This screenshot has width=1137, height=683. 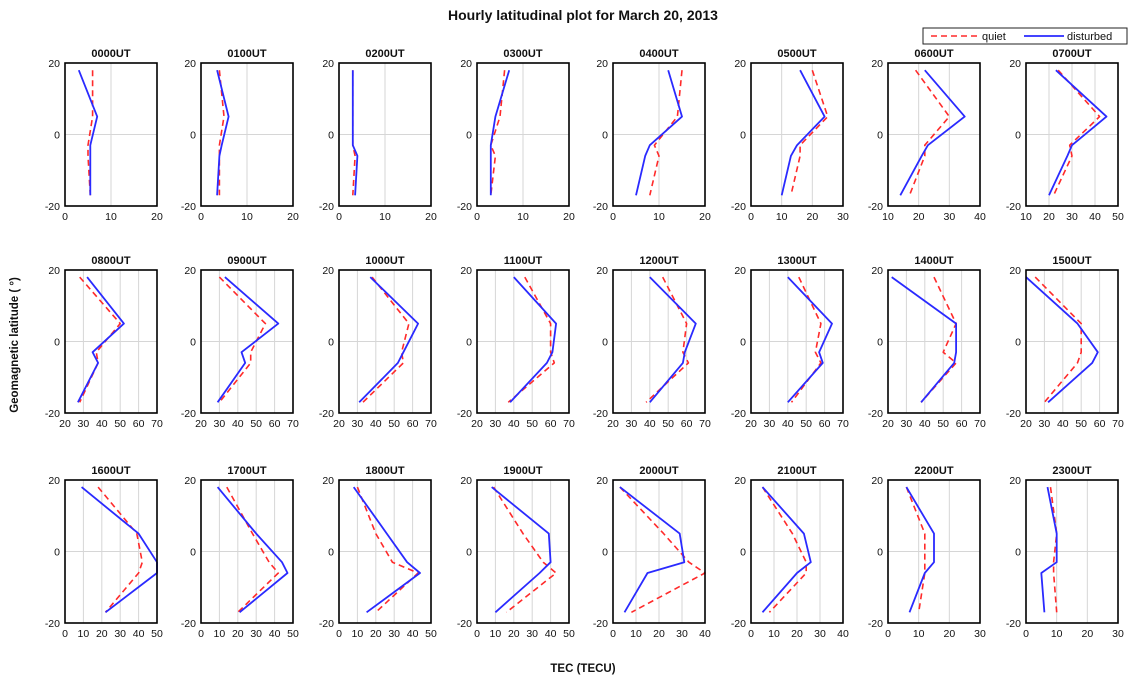 What do you see at coordinates (1071, 261) in the screenshot?
I see `panel-title: 1500UT` at bounding box center [1071, 261].